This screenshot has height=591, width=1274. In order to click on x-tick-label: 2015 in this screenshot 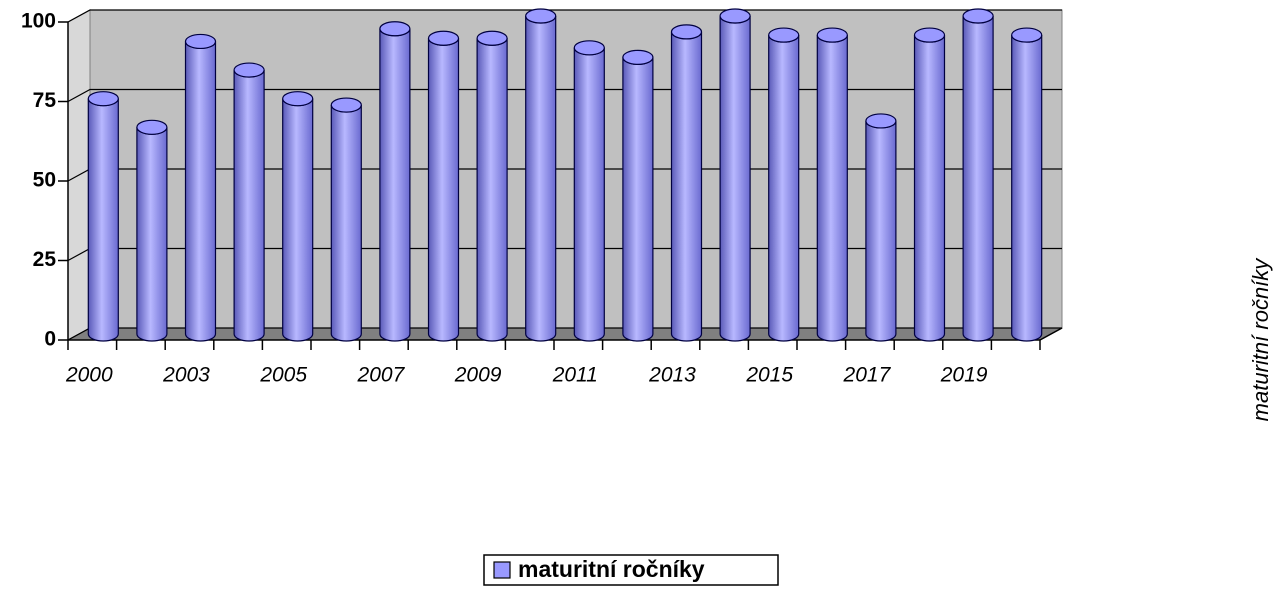, I will do `click(769, 375)`.